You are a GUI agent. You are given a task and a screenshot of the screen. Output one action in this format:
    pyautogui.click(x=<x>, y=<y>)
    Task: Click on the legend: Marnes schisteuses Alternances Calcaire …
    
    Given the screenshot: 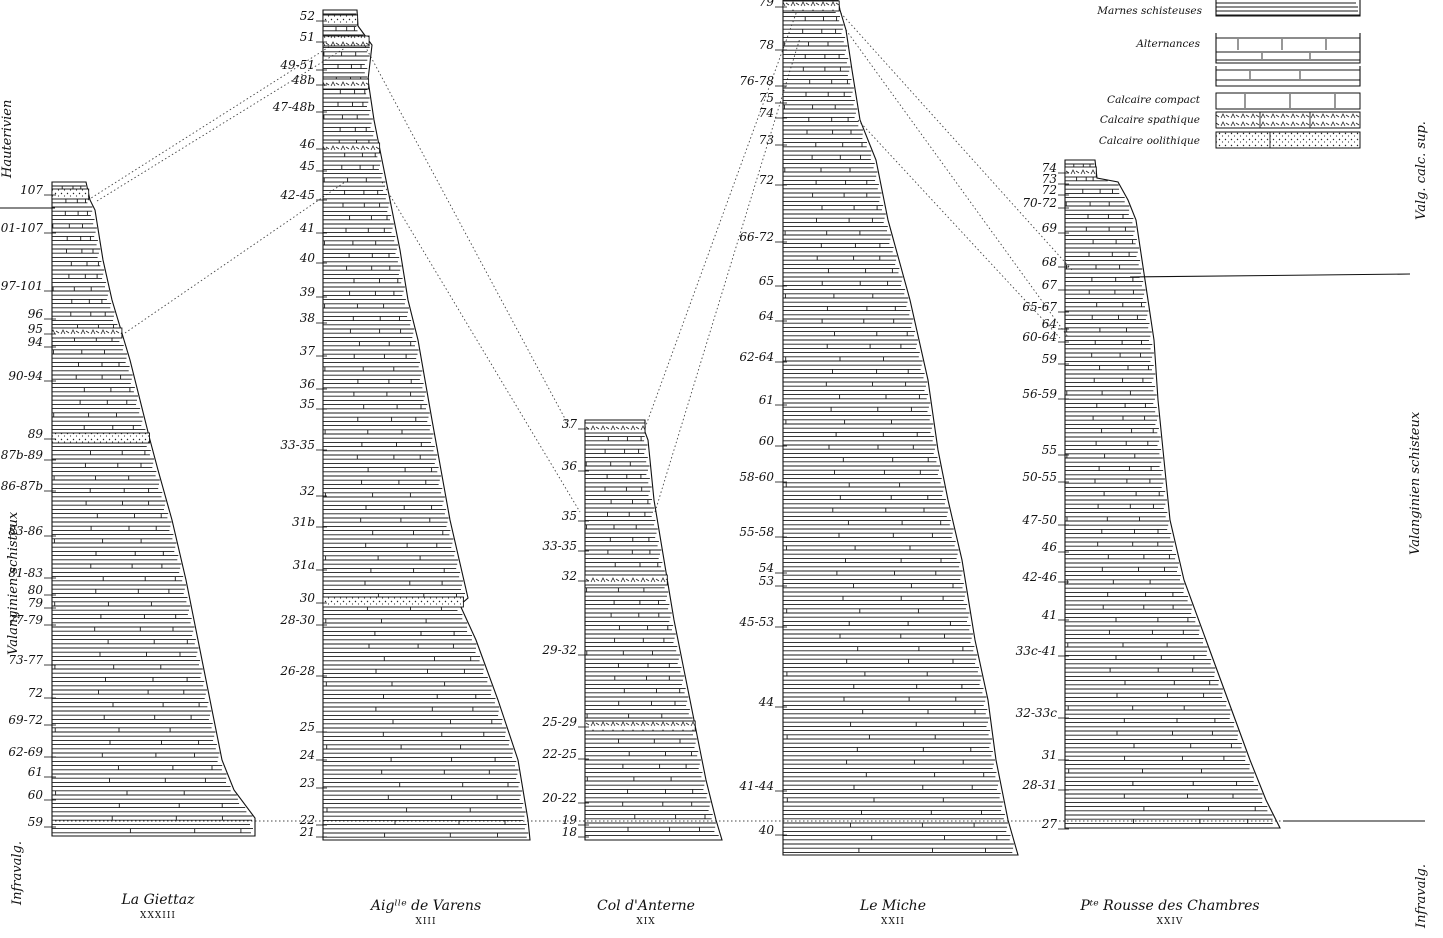 What is the action you would take?
    pyautogui.click(x=1228, y=74)
    